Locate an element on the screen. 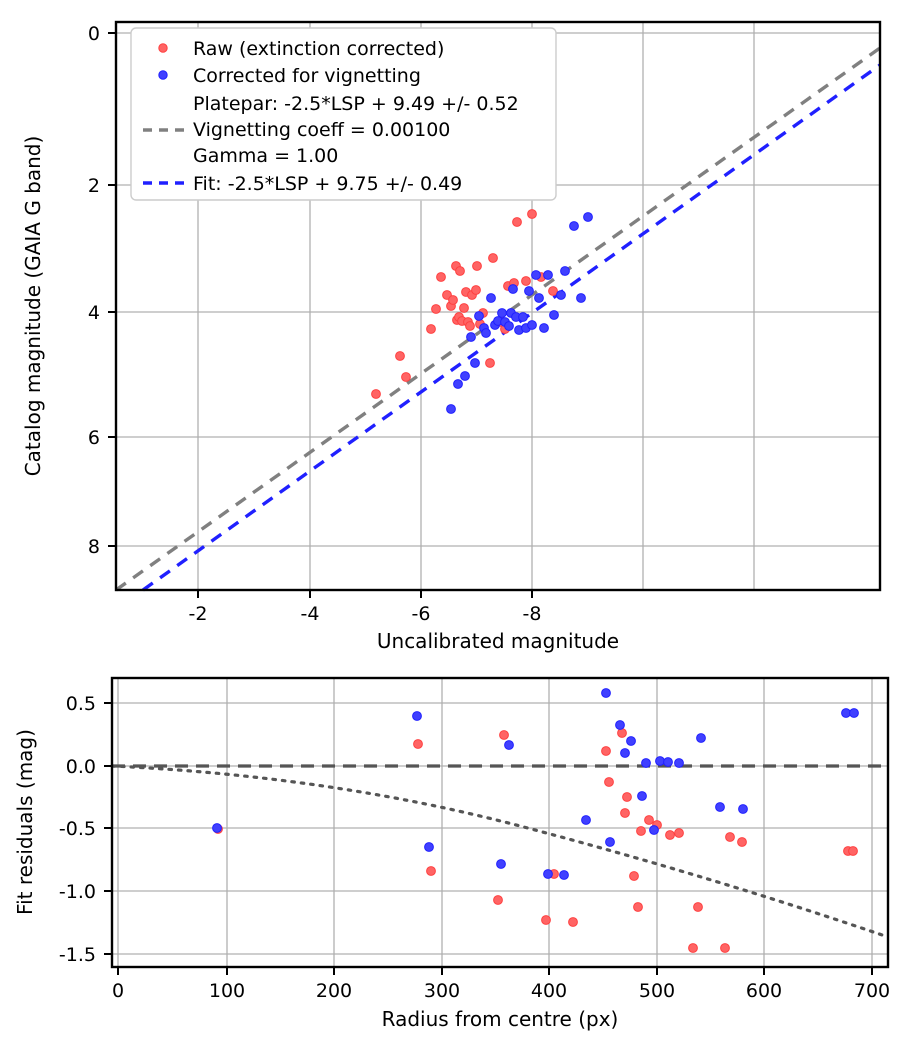  vignetting-model-curve is located at coordinates (500, 851).